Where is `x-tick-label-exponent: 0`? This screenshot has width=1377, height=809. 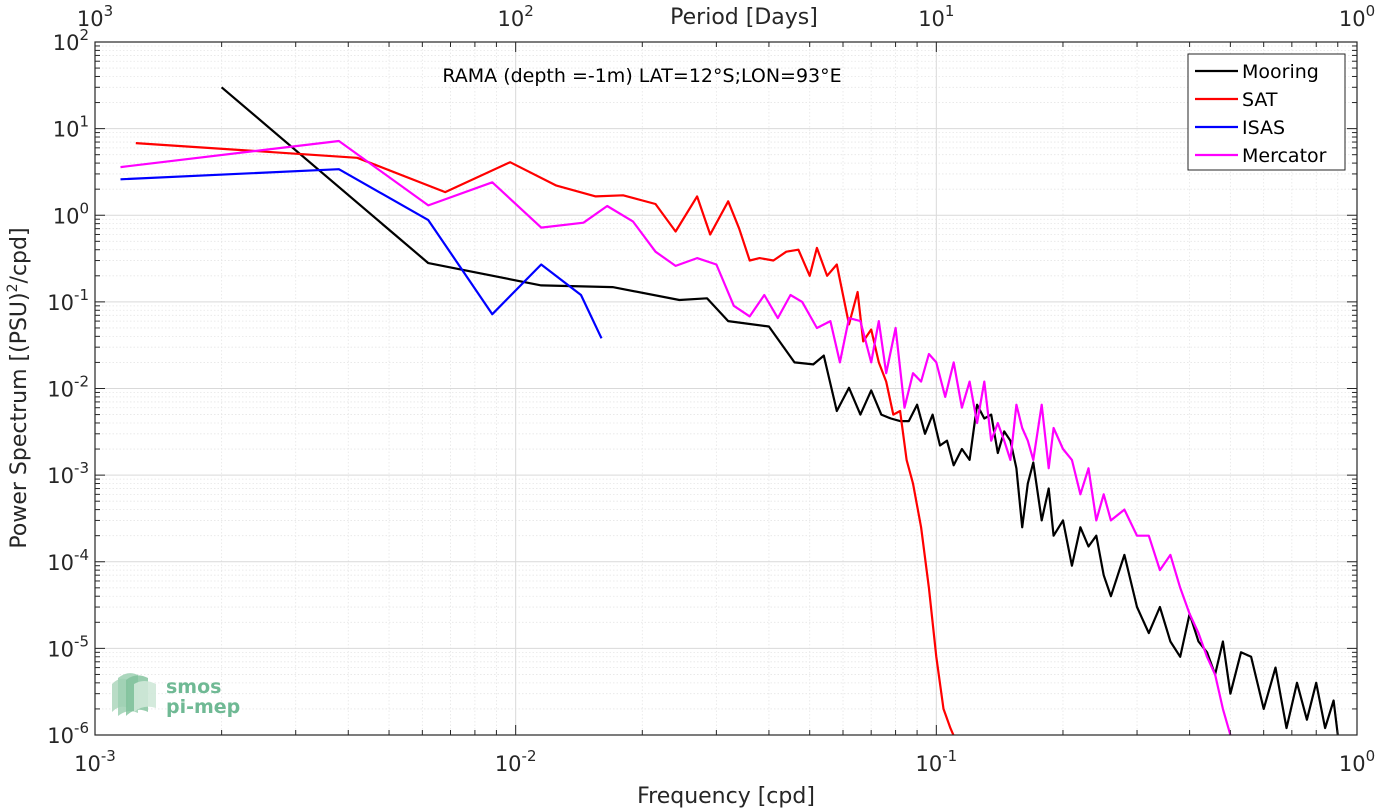
x-tick-label-exponent: 0 is located at coordinates (1371, 756).